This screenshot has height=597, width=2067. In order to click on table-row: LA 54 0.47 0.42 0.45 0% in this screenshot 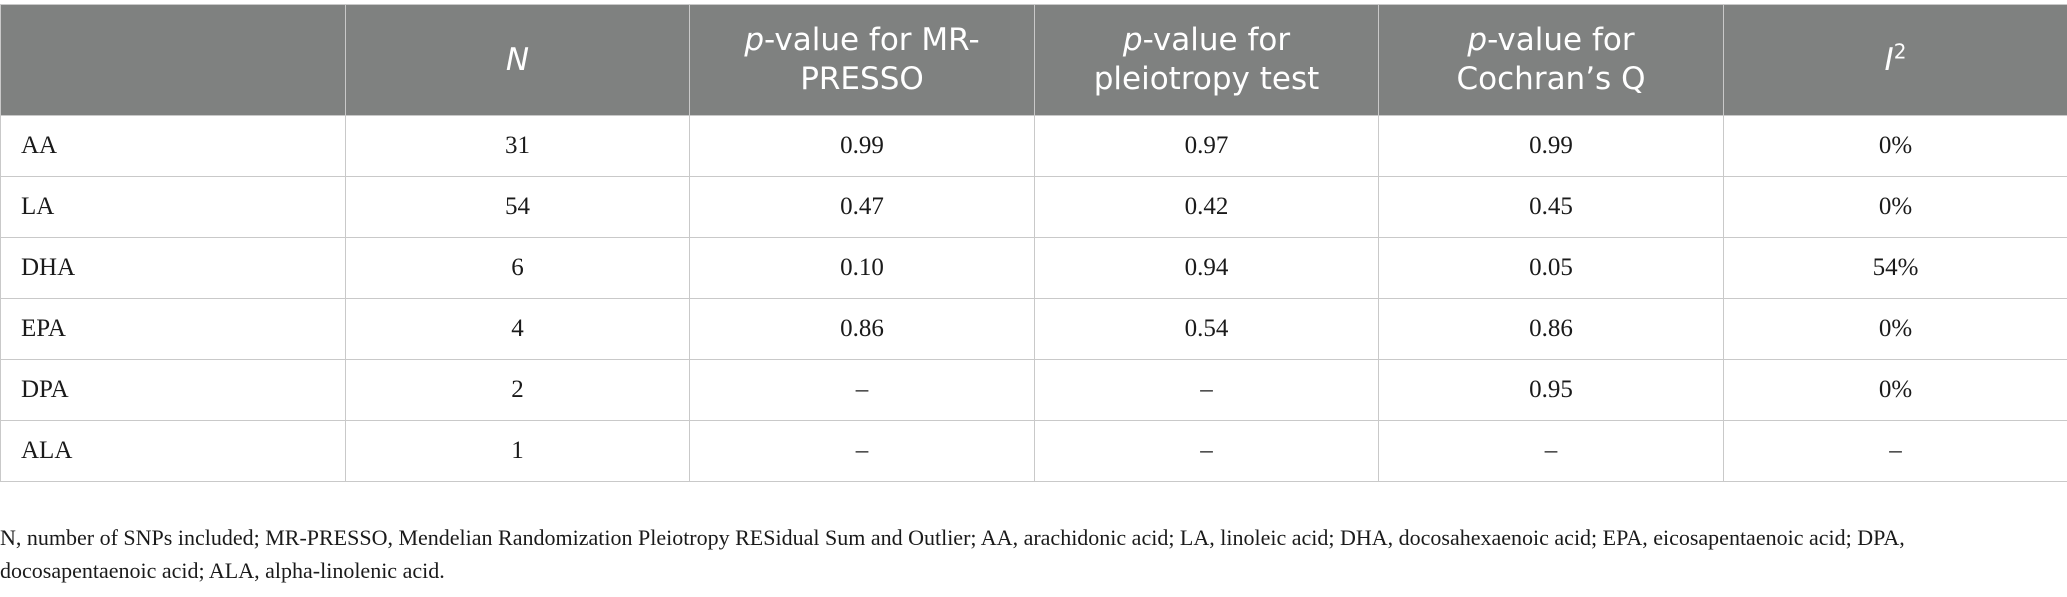, I will do `click(1033, 207)`.